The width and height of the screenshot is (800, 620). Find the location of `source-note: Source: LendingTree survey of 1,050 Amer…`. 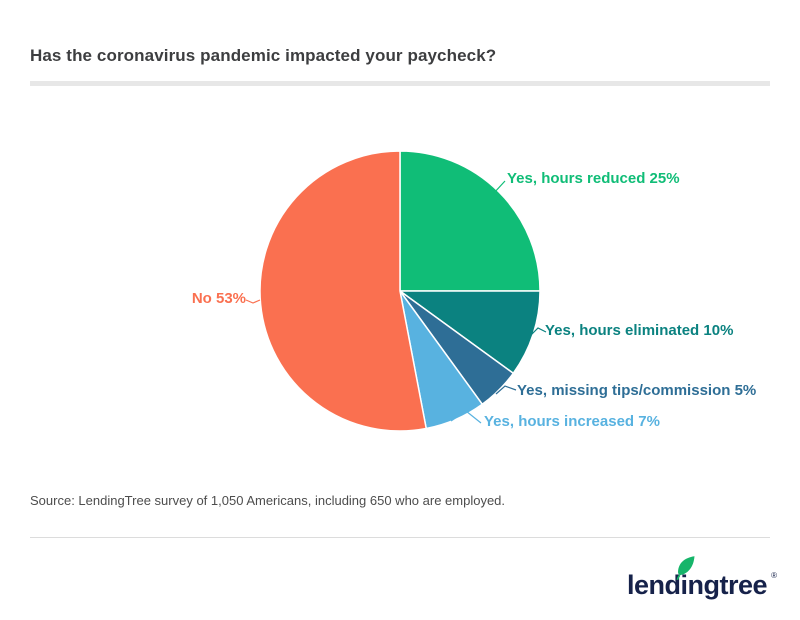

source-note: Source: LendingTree survey of 1,050 Amer… is located at coordinates (268, 500).